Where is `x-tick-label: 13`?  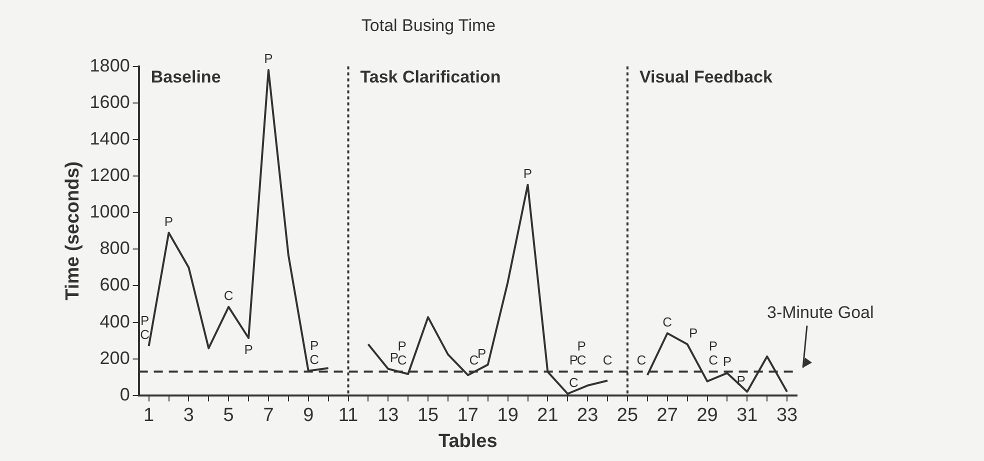
x-tick-label: 13 is located at coordinates (388, 415).